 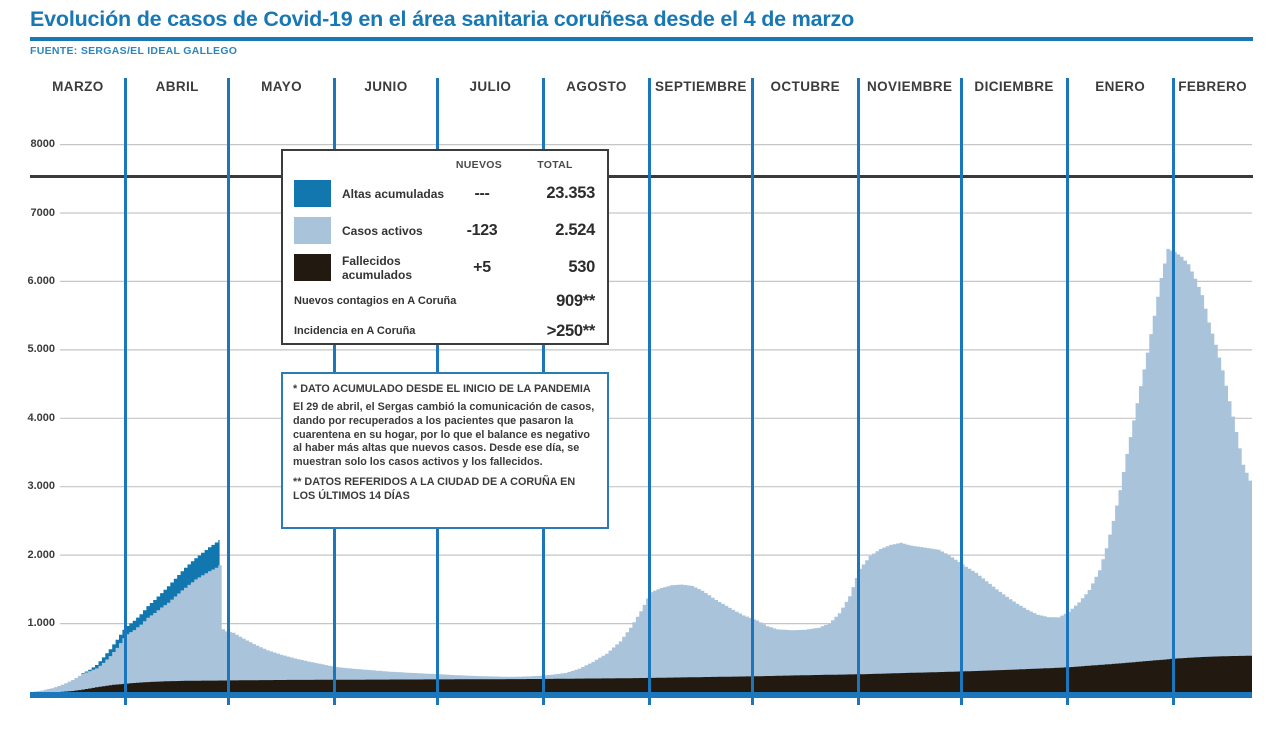 What do you see at coordinates (479, 165) in the screenshot?
I see `legend-header-nuevos: NUEVOS` at bounding box center [479, 165].